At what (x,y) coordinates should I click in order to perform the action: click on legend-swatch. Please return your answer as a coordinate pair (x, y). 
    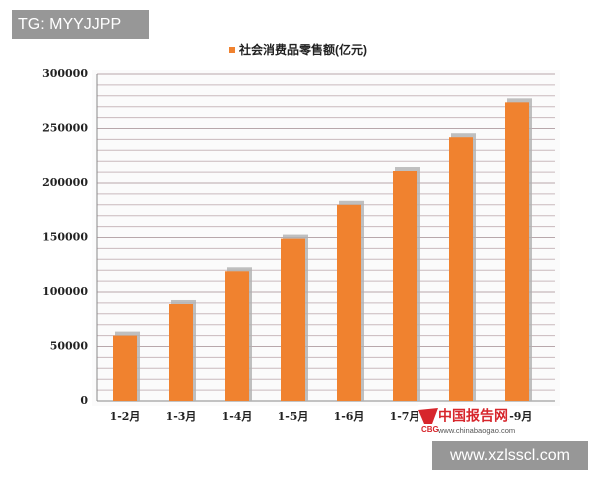
    Looking at the image, I should click on (232, 50).